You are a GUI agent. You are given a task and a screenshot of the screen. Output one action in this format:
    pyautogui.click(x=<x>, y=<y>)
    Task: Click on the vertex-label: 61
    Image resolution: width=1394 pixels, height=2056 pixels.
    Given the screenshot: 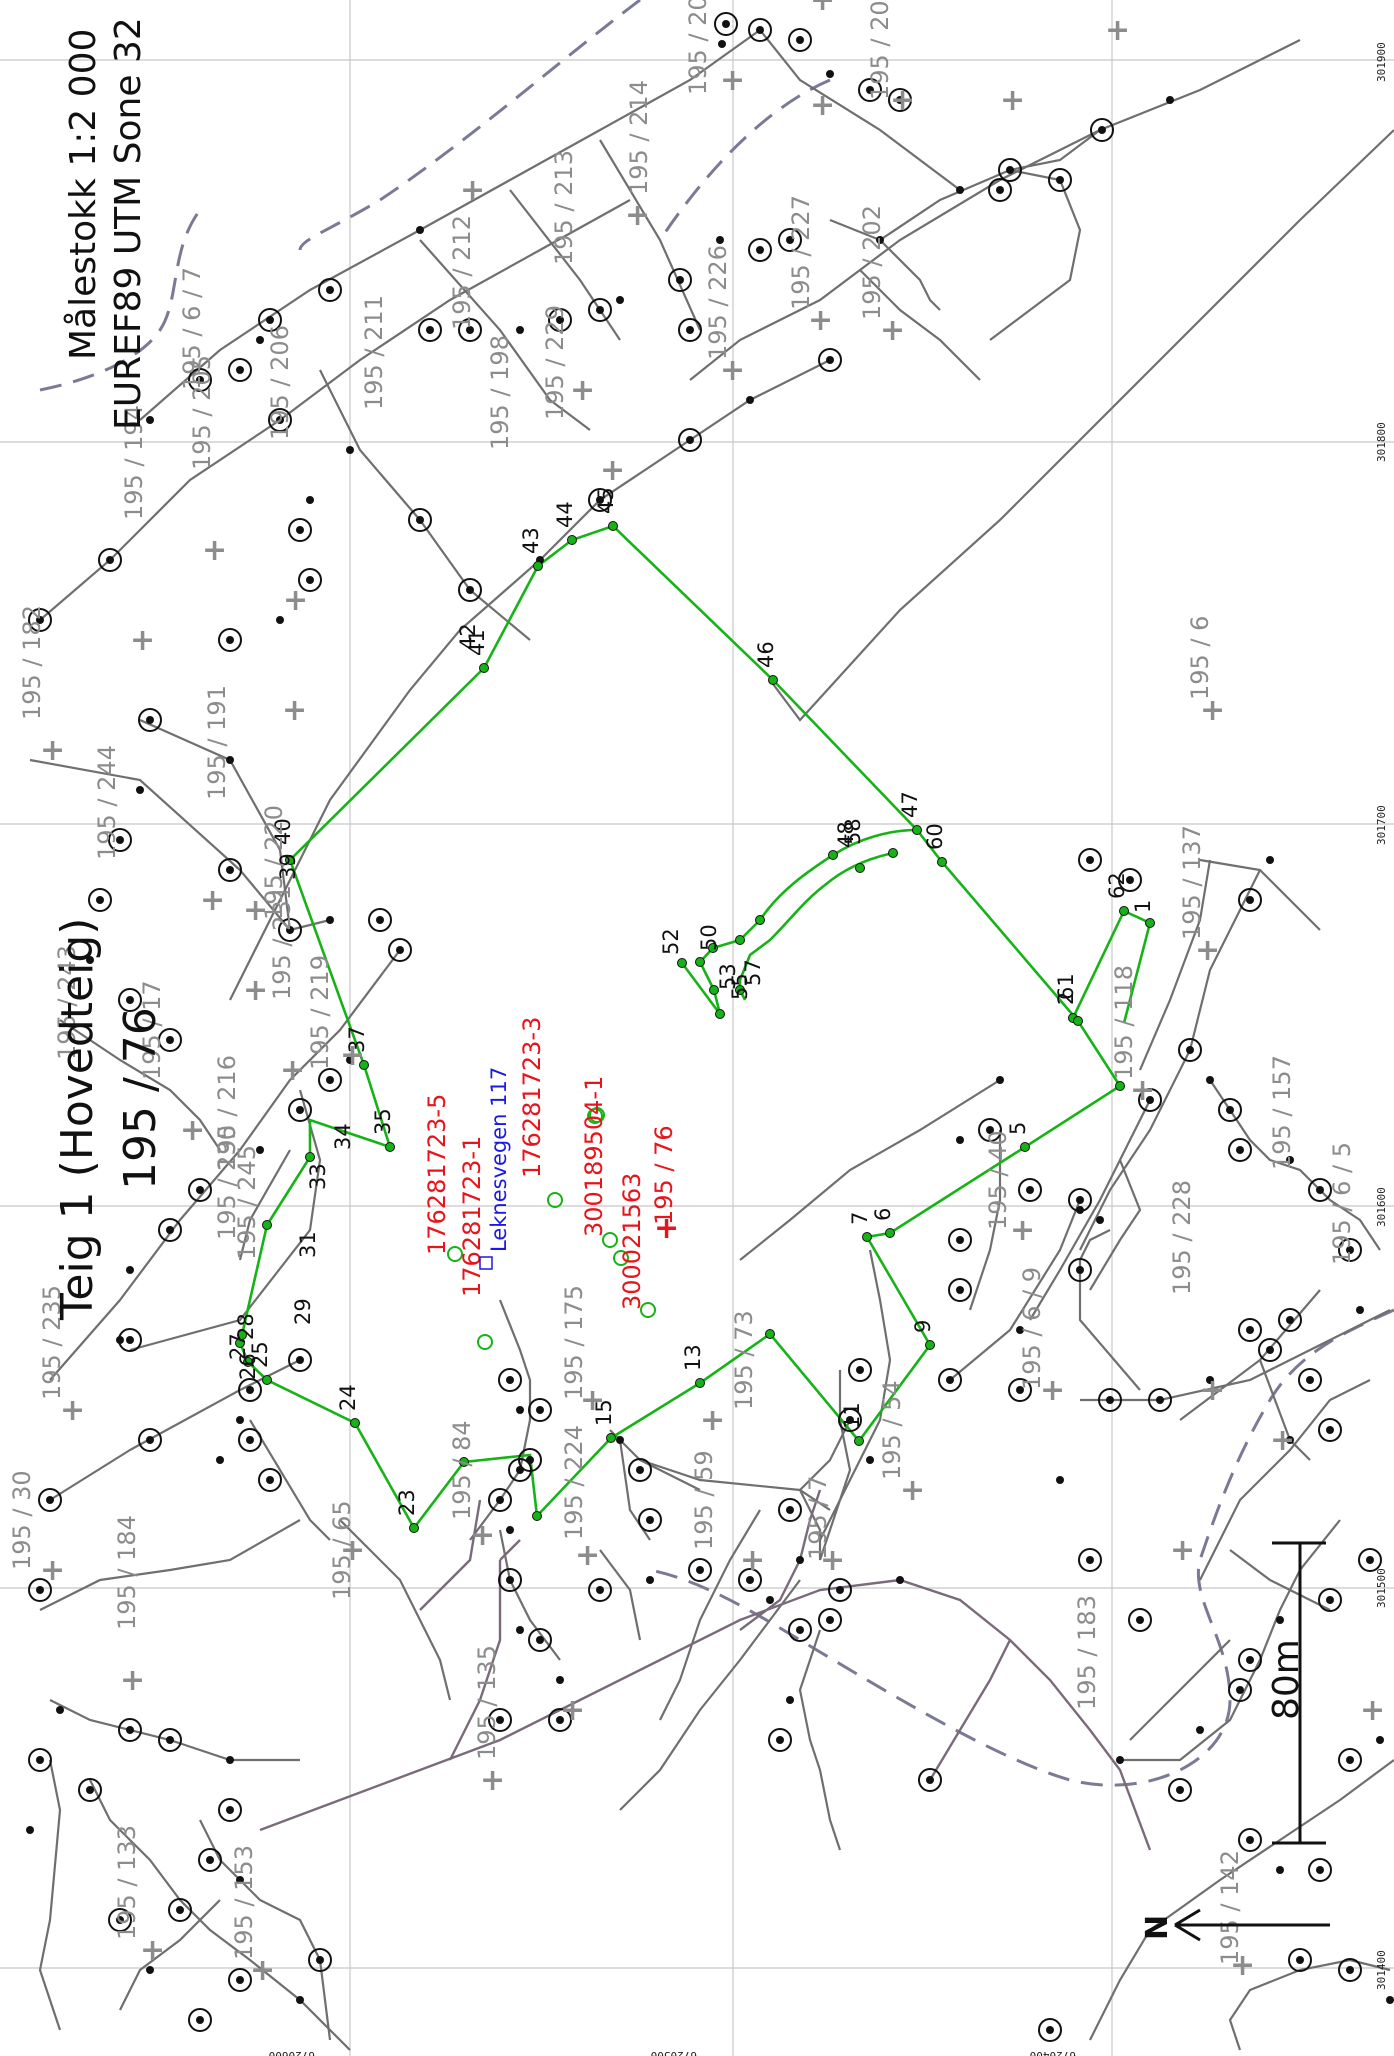 What is the action you would take?
    pyautogui.click(x=1066, y=986)
    